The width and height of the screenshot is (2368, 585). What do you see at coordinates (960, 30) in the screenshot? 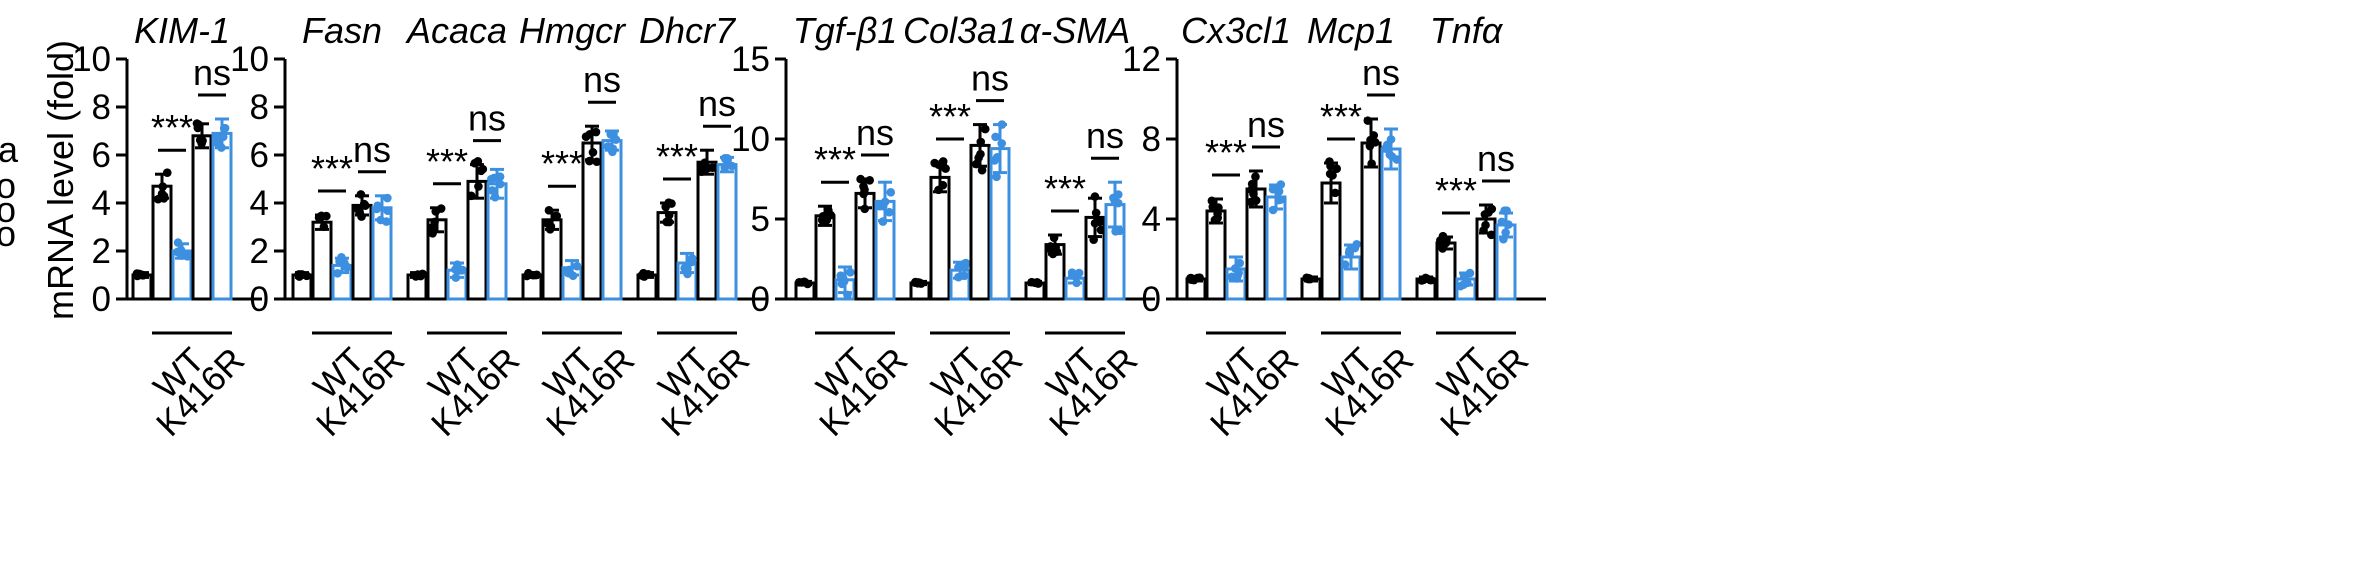
I see `gene-title: Col3a1` at bounding box center [960, 30].